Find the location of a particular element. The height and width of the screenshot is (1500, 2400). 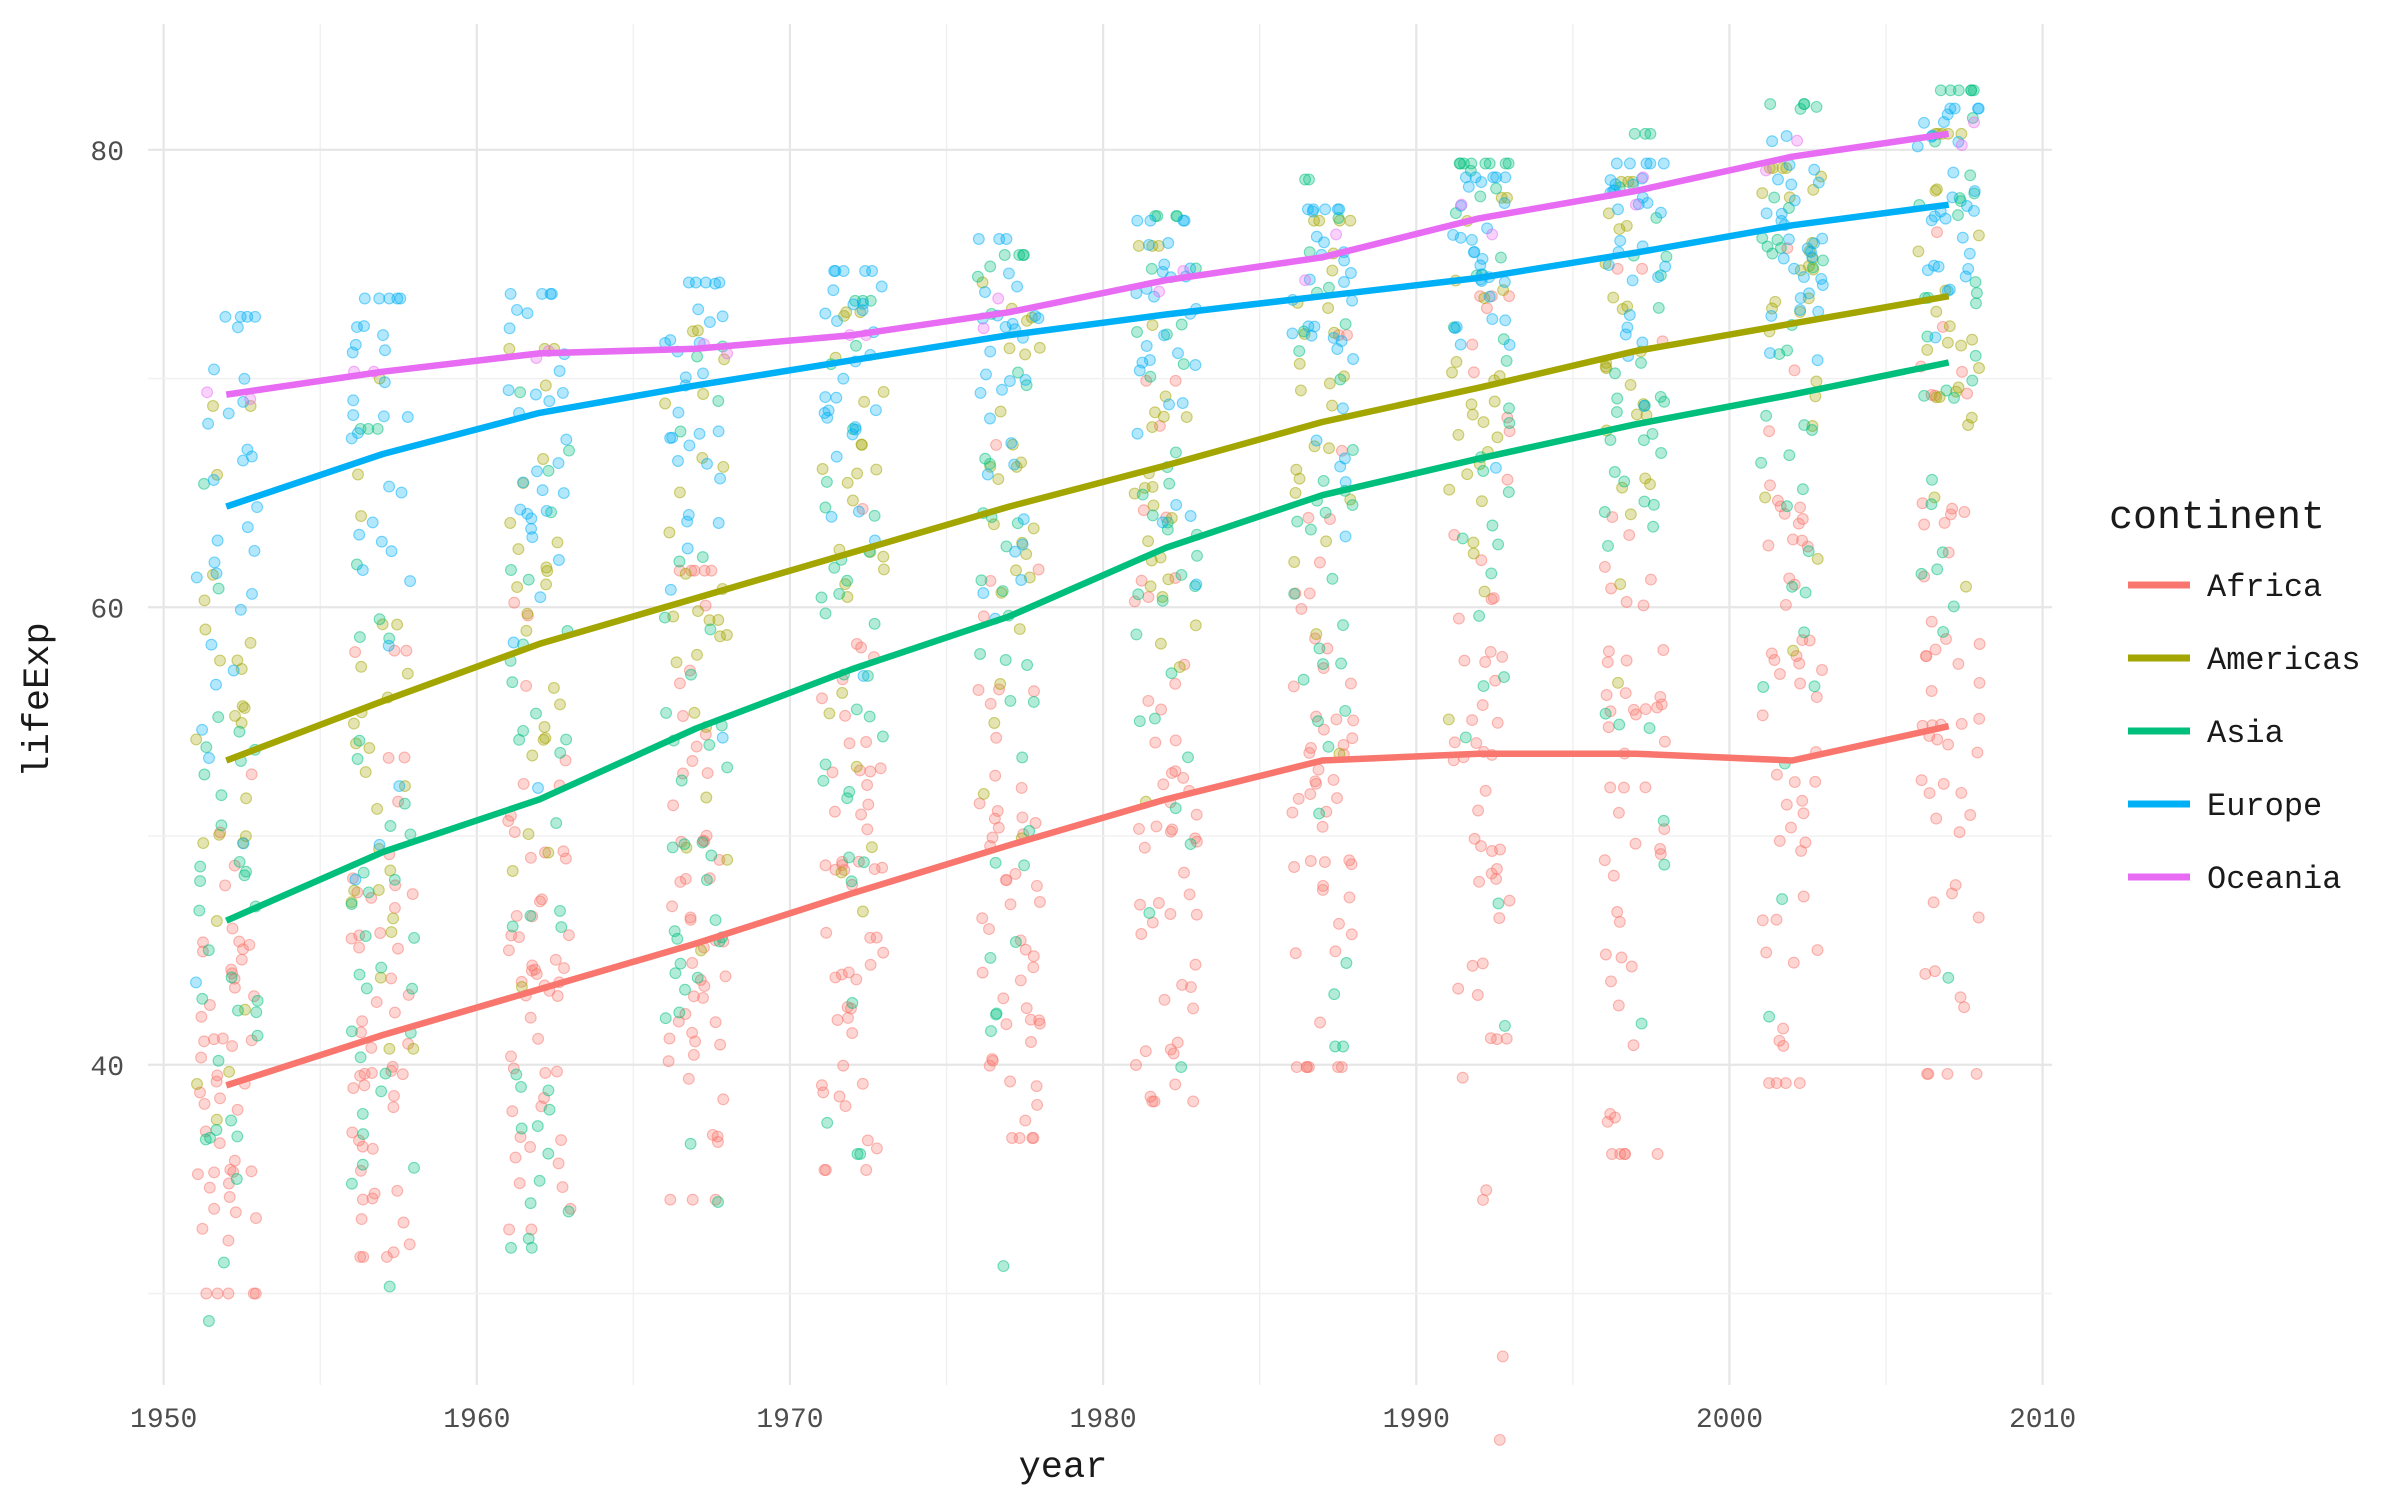

legend-item-asia: Asia is located at coordinates (2206, 733).